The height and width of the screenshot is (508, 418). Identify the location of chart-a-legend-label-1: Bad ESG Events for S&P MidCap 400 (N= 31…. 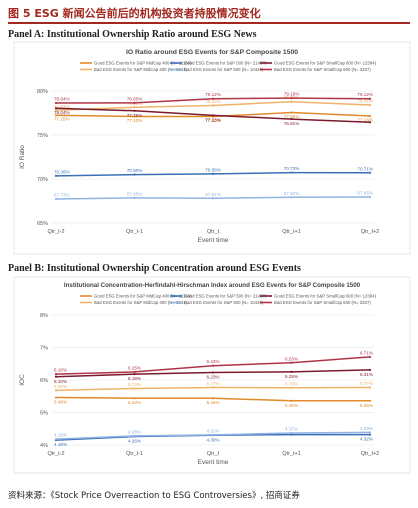
(141, 69).